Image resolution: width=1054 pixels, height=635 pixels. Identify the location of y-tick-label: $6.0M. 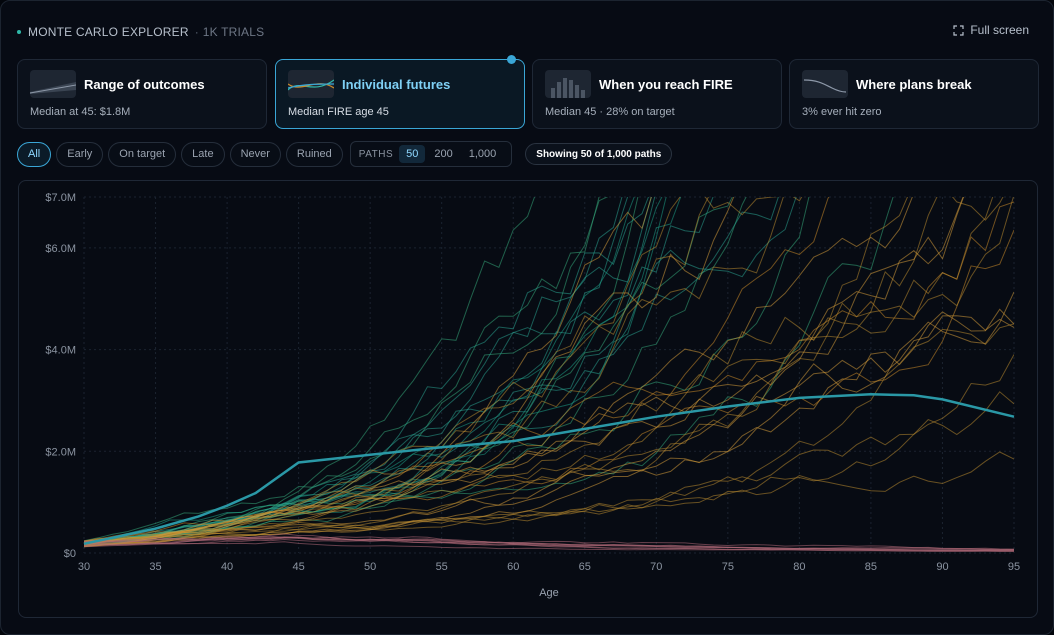
(60, 249).